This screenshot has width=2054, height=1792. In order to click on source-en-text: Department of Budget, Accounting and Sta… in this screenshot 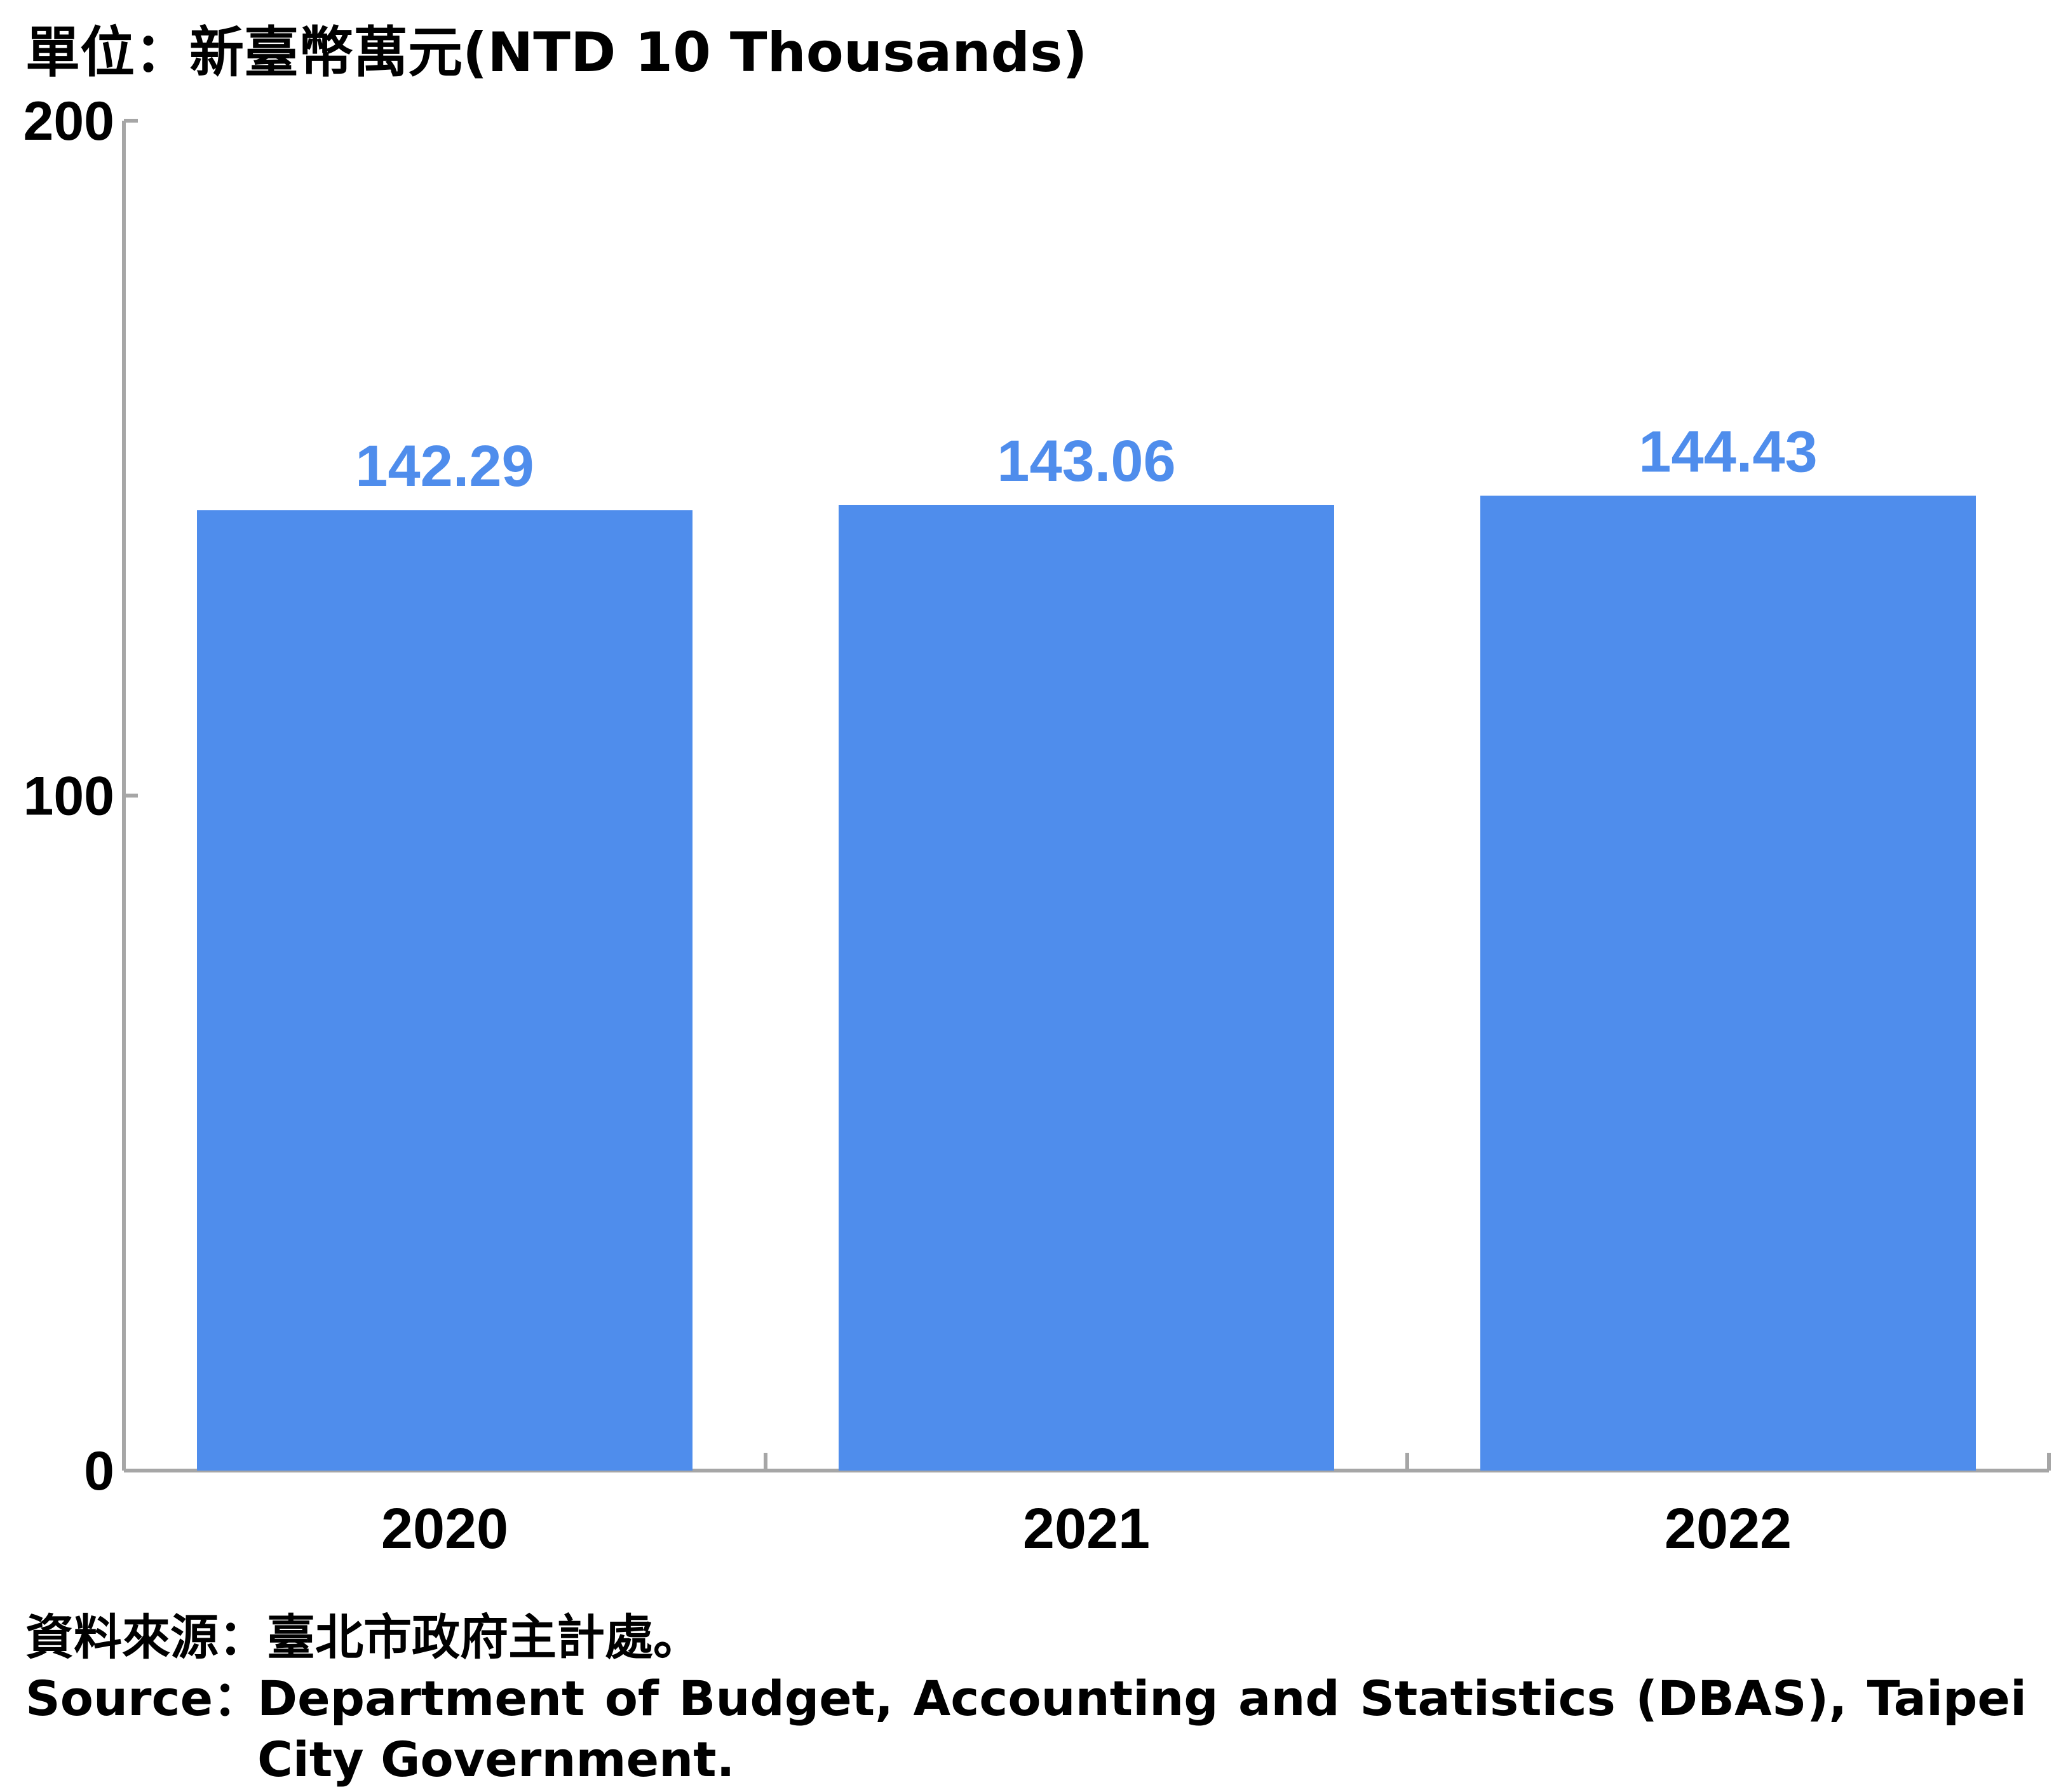, I will do `click(1142, 1729)`.